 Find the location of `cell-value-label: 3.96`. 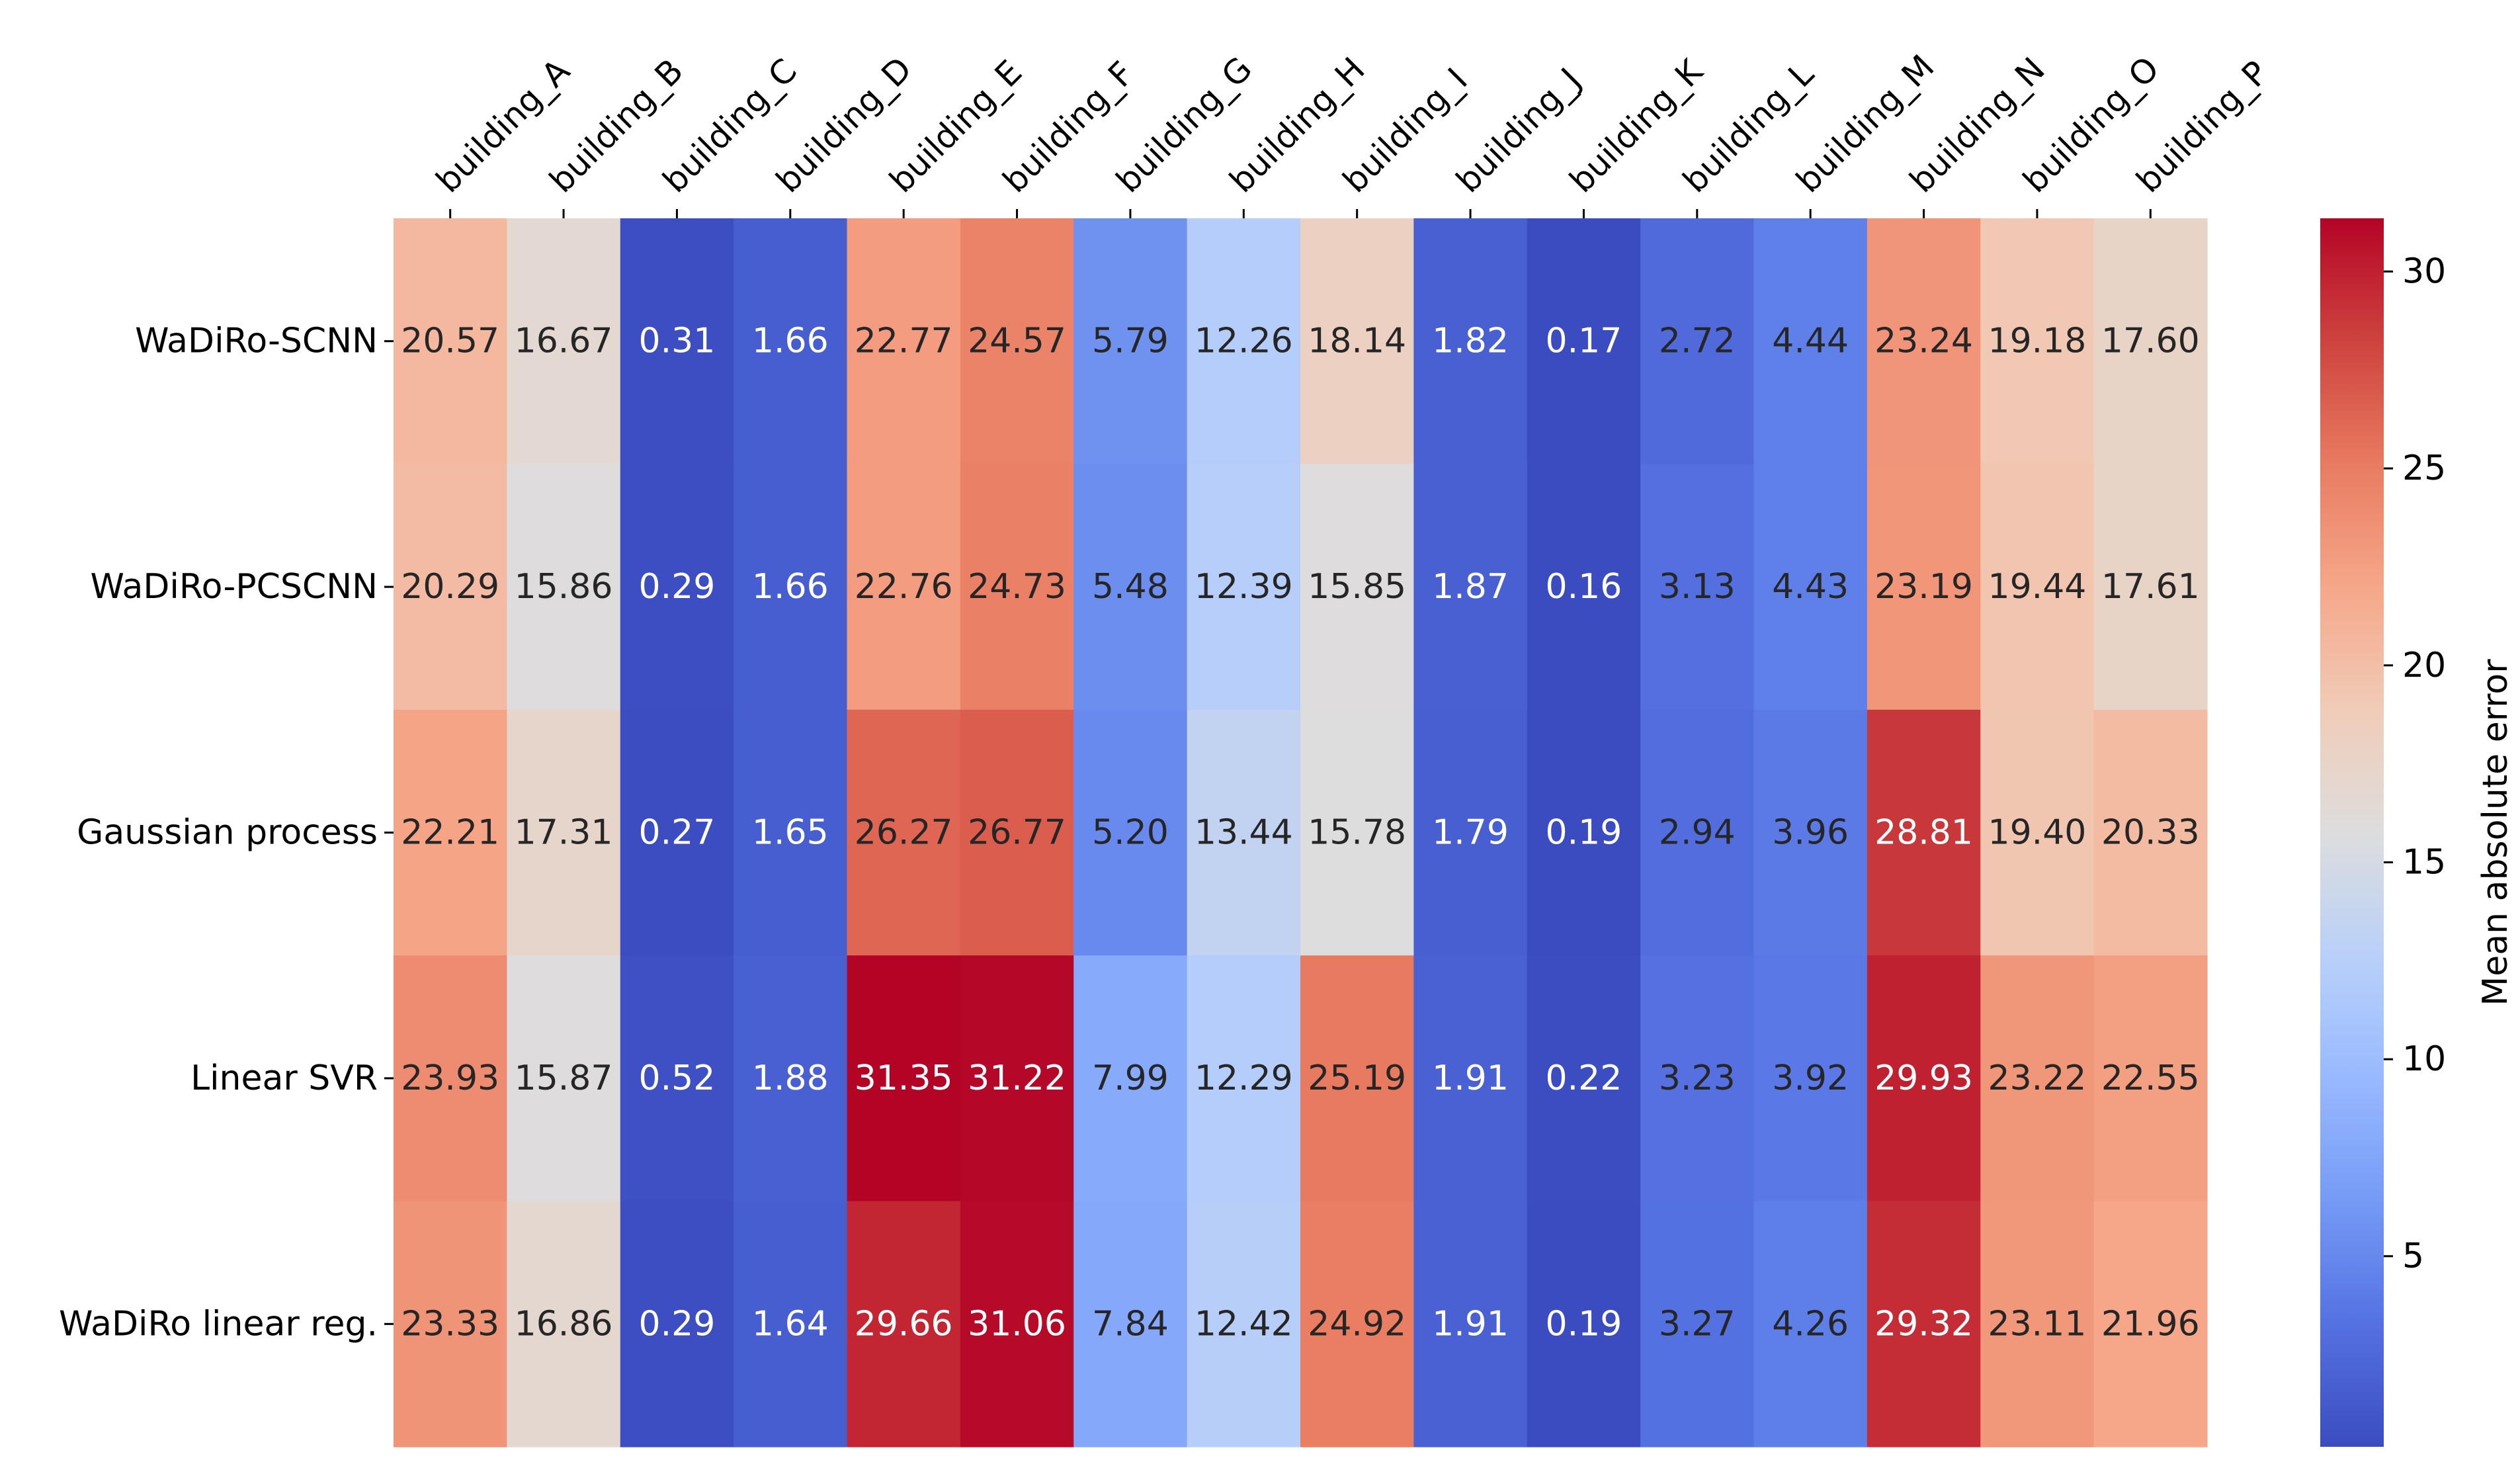

cell-value-label: 3.96 is located at coordinates (1811, 833).